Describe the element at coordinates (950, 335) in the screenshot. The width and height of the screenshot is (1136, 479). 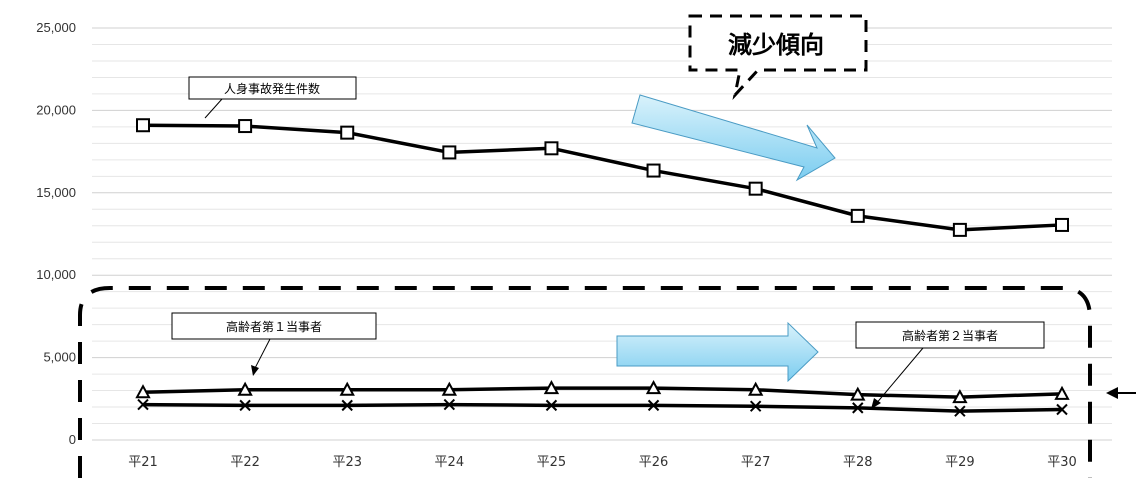
I see `callout-elderly-second-text: 高齢者第２当事者` at that location.